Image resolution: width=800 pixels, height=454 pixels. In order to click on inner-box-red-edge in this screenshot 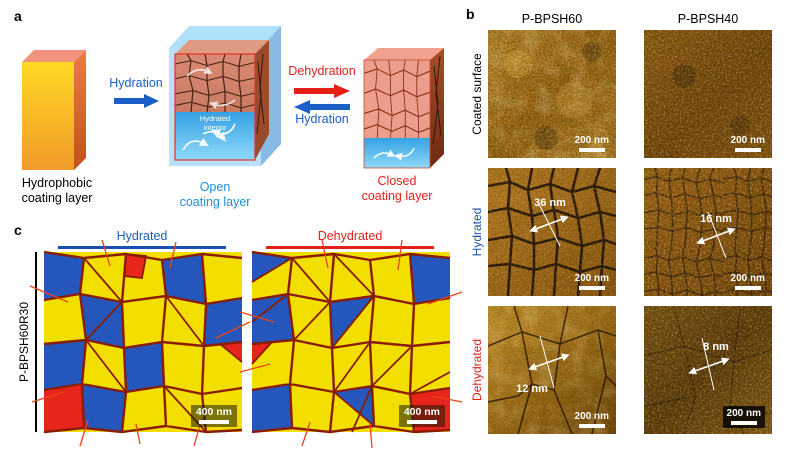, I will do `click(215, 107)`.